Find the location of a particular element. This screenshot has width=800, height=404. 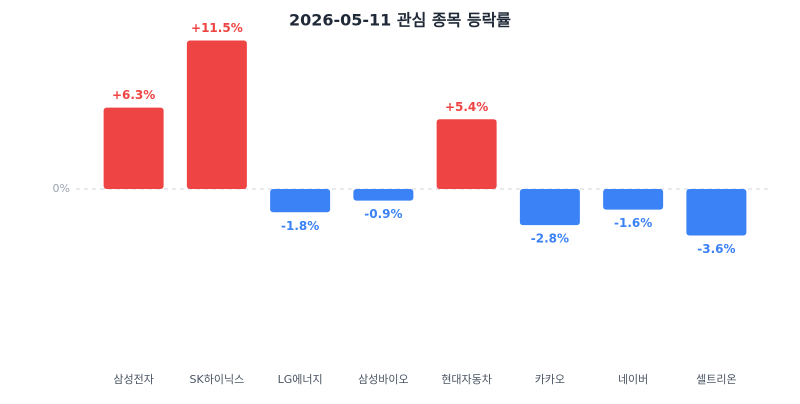

value-label: -3.6% is located at coordinates (716, 249).